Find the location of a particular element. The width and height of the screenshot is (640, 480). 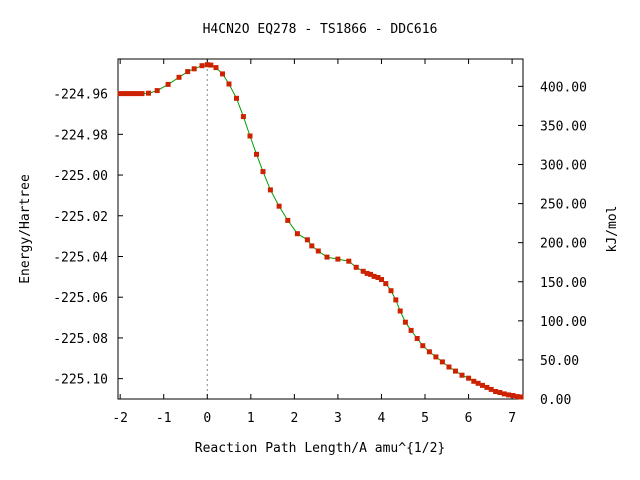

y-tick-label: -224.96 is located at coordinates (80, 95).